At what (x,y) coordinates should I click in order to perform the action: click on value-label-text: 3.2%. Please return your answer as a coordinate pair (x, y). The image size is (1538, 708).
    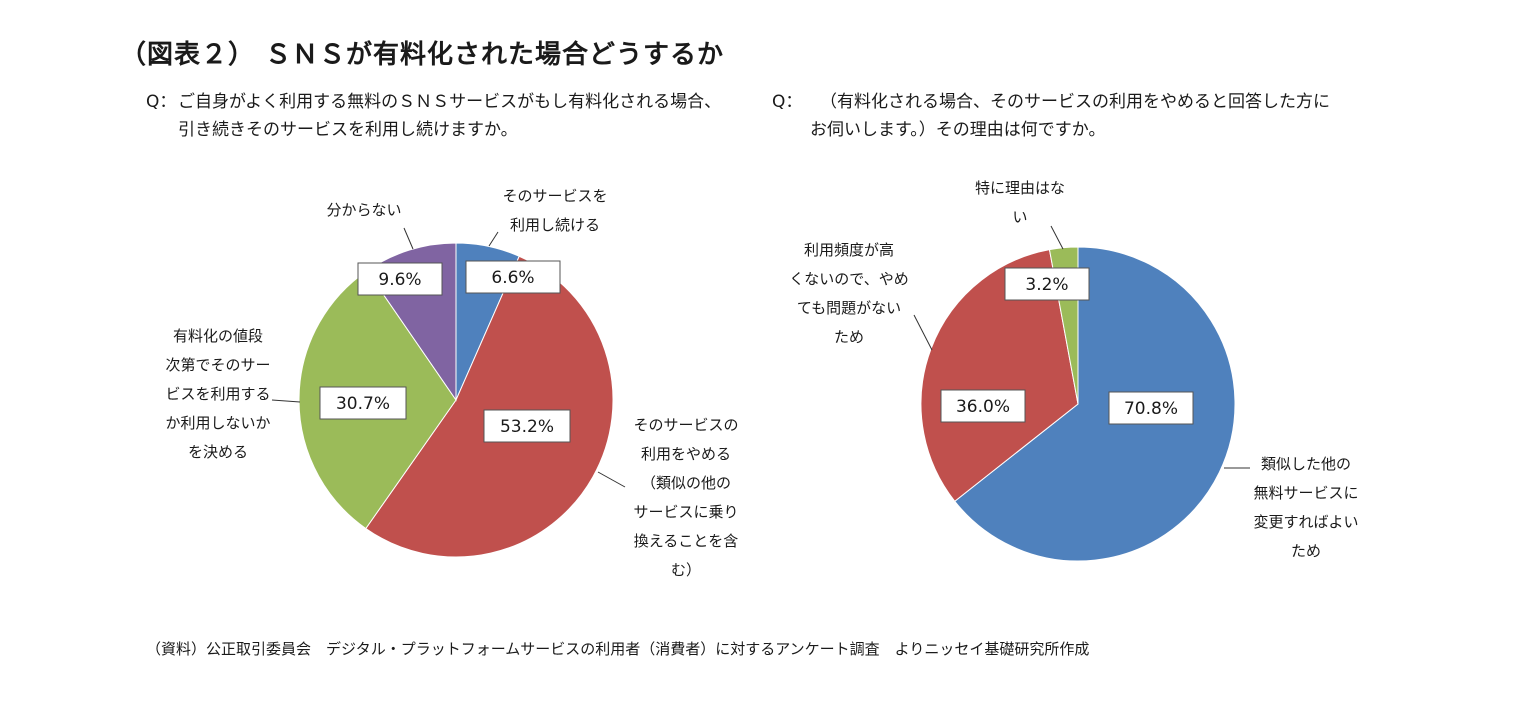
    Looking at the image, I should click on (1046, 285).